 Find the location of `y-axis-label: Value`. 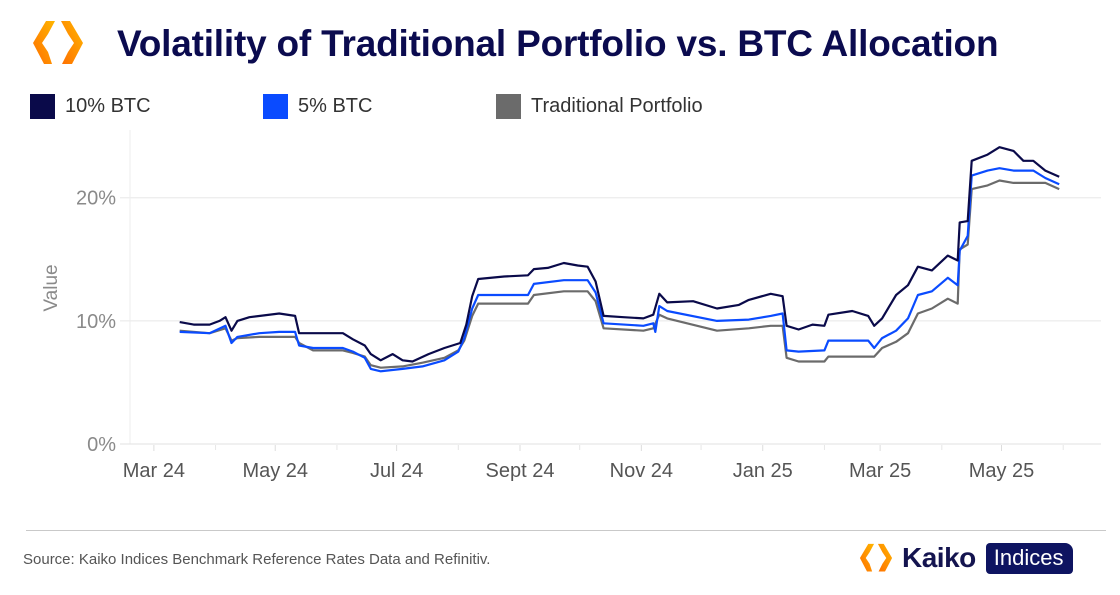

y-axis-label: Value is located at coordinates (51, 287).